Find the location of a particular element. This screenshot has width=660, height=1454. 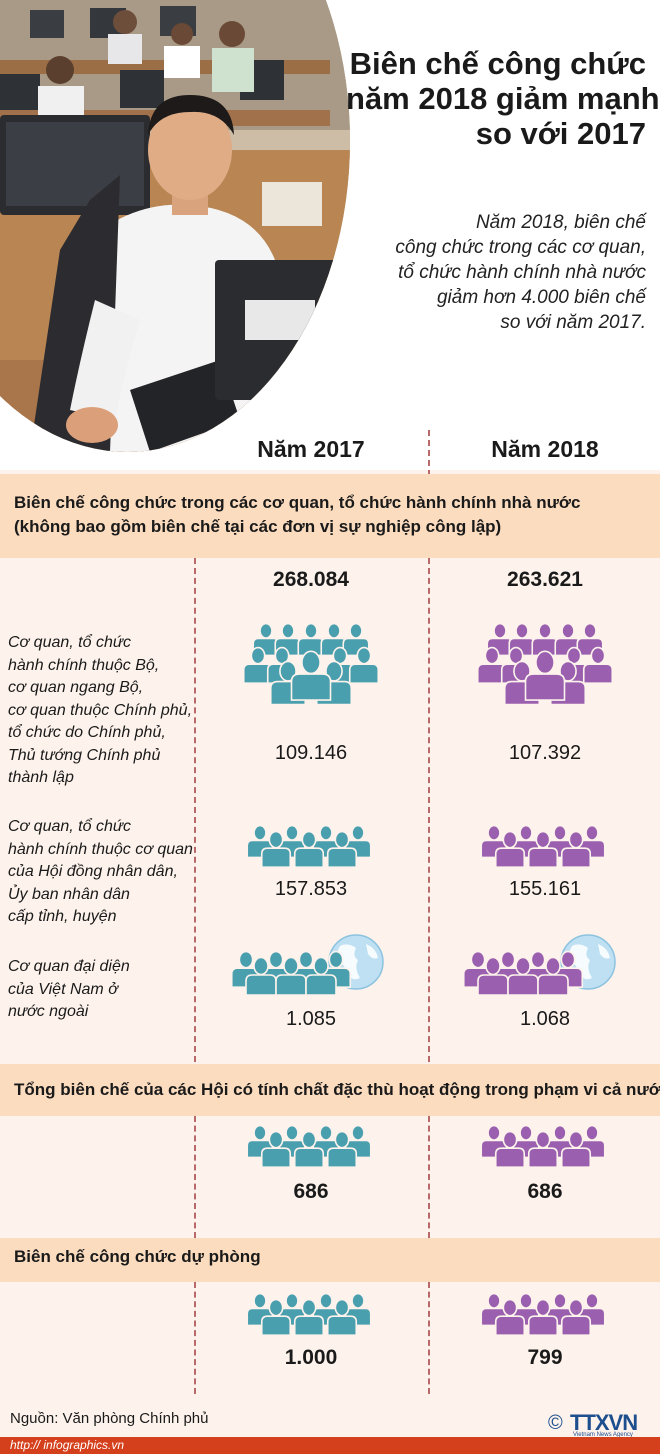

logo-subtitle: Vietnam News Agency is located at coordinates (603, 1435).